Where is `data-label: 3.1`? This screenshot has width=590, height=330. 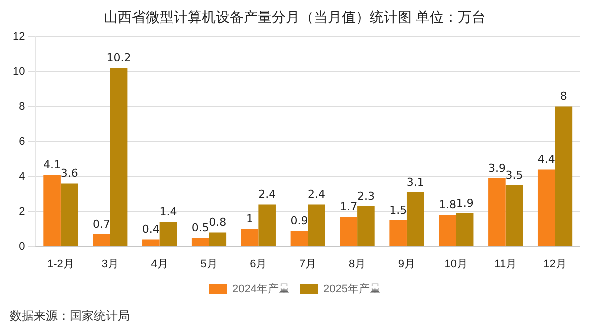
data-label: 3.1 is located at coordinates (415, 182).